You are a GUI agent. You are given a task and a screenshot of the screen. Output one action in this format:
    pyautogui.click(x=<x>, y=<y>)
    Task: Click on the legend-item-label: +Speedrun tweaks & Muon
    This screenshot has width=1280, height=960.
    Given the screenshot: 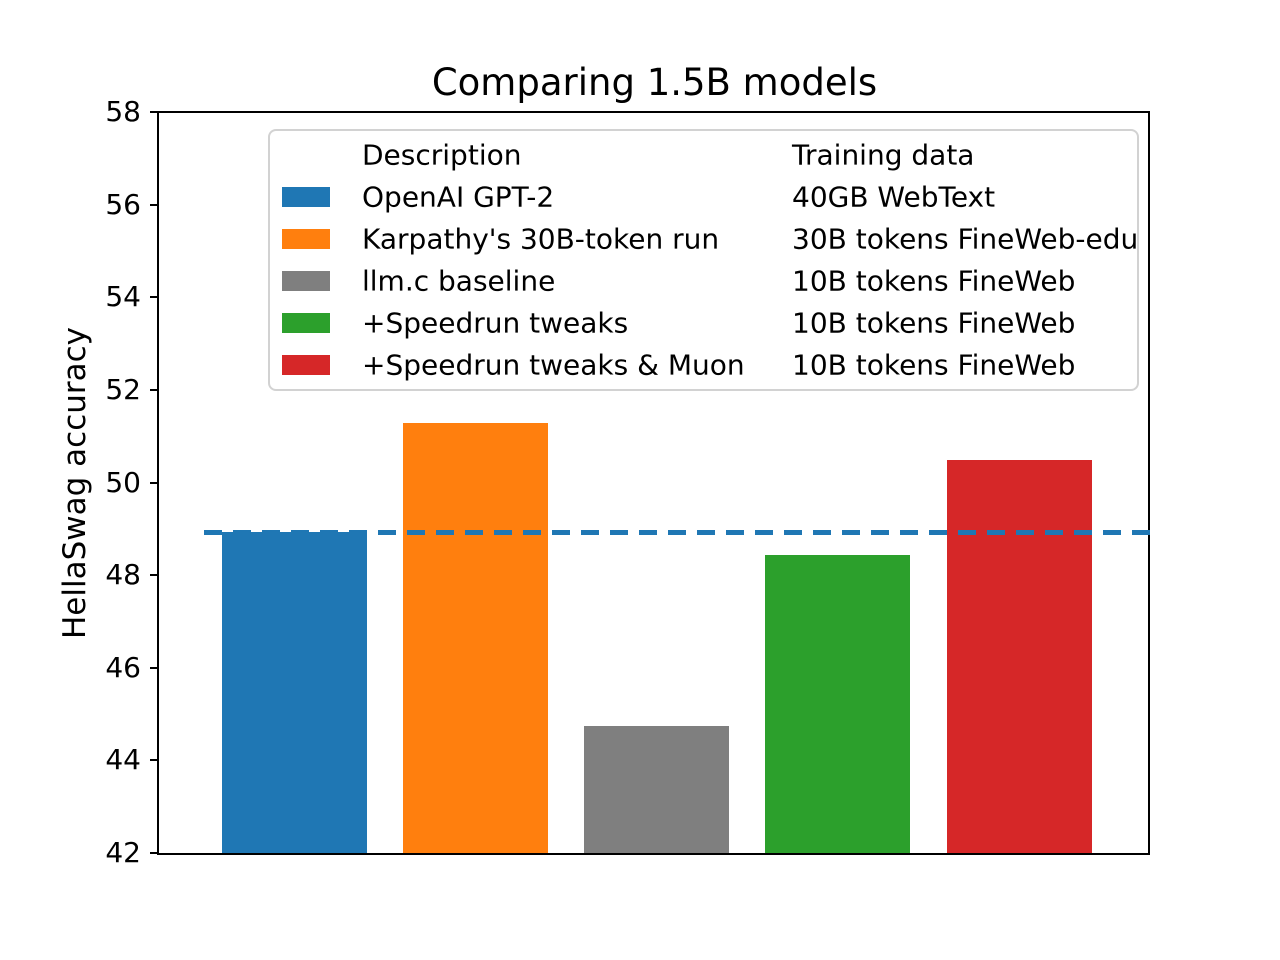 What is the action you would take?
    pyautogui.click(x=553, y=365)
    